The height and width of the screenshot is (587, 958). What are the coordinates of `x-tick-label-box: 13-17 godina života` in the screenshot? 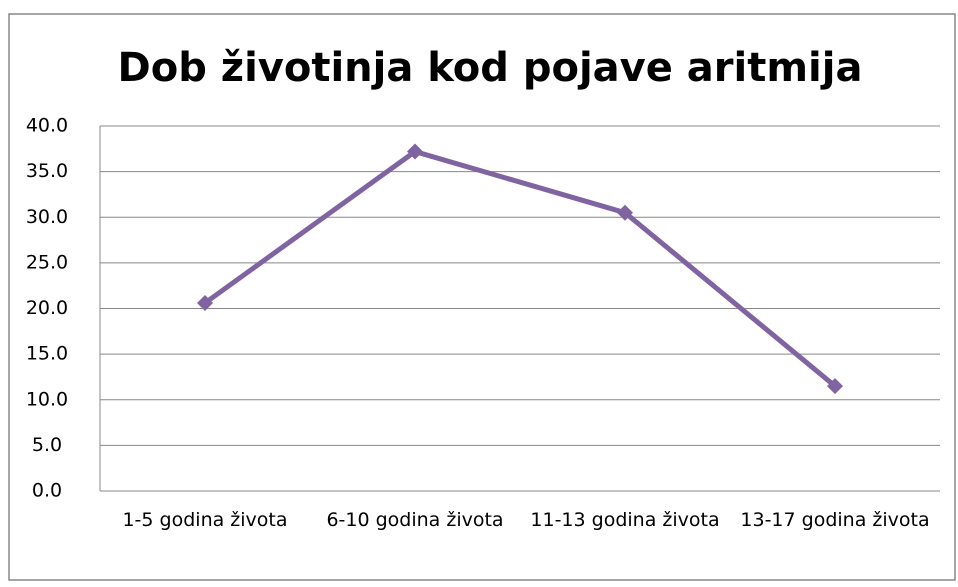 It's located at (835, 520).